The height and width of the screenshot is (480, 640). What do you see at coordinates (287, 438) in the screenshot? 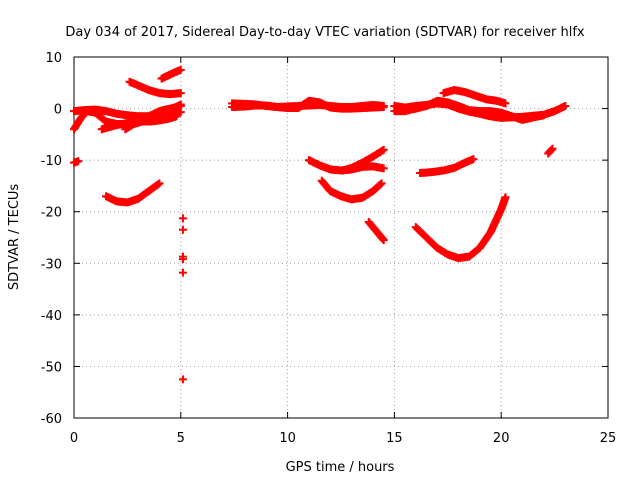
I see `x-tick-label: 10` at bounding box center [287, 438].